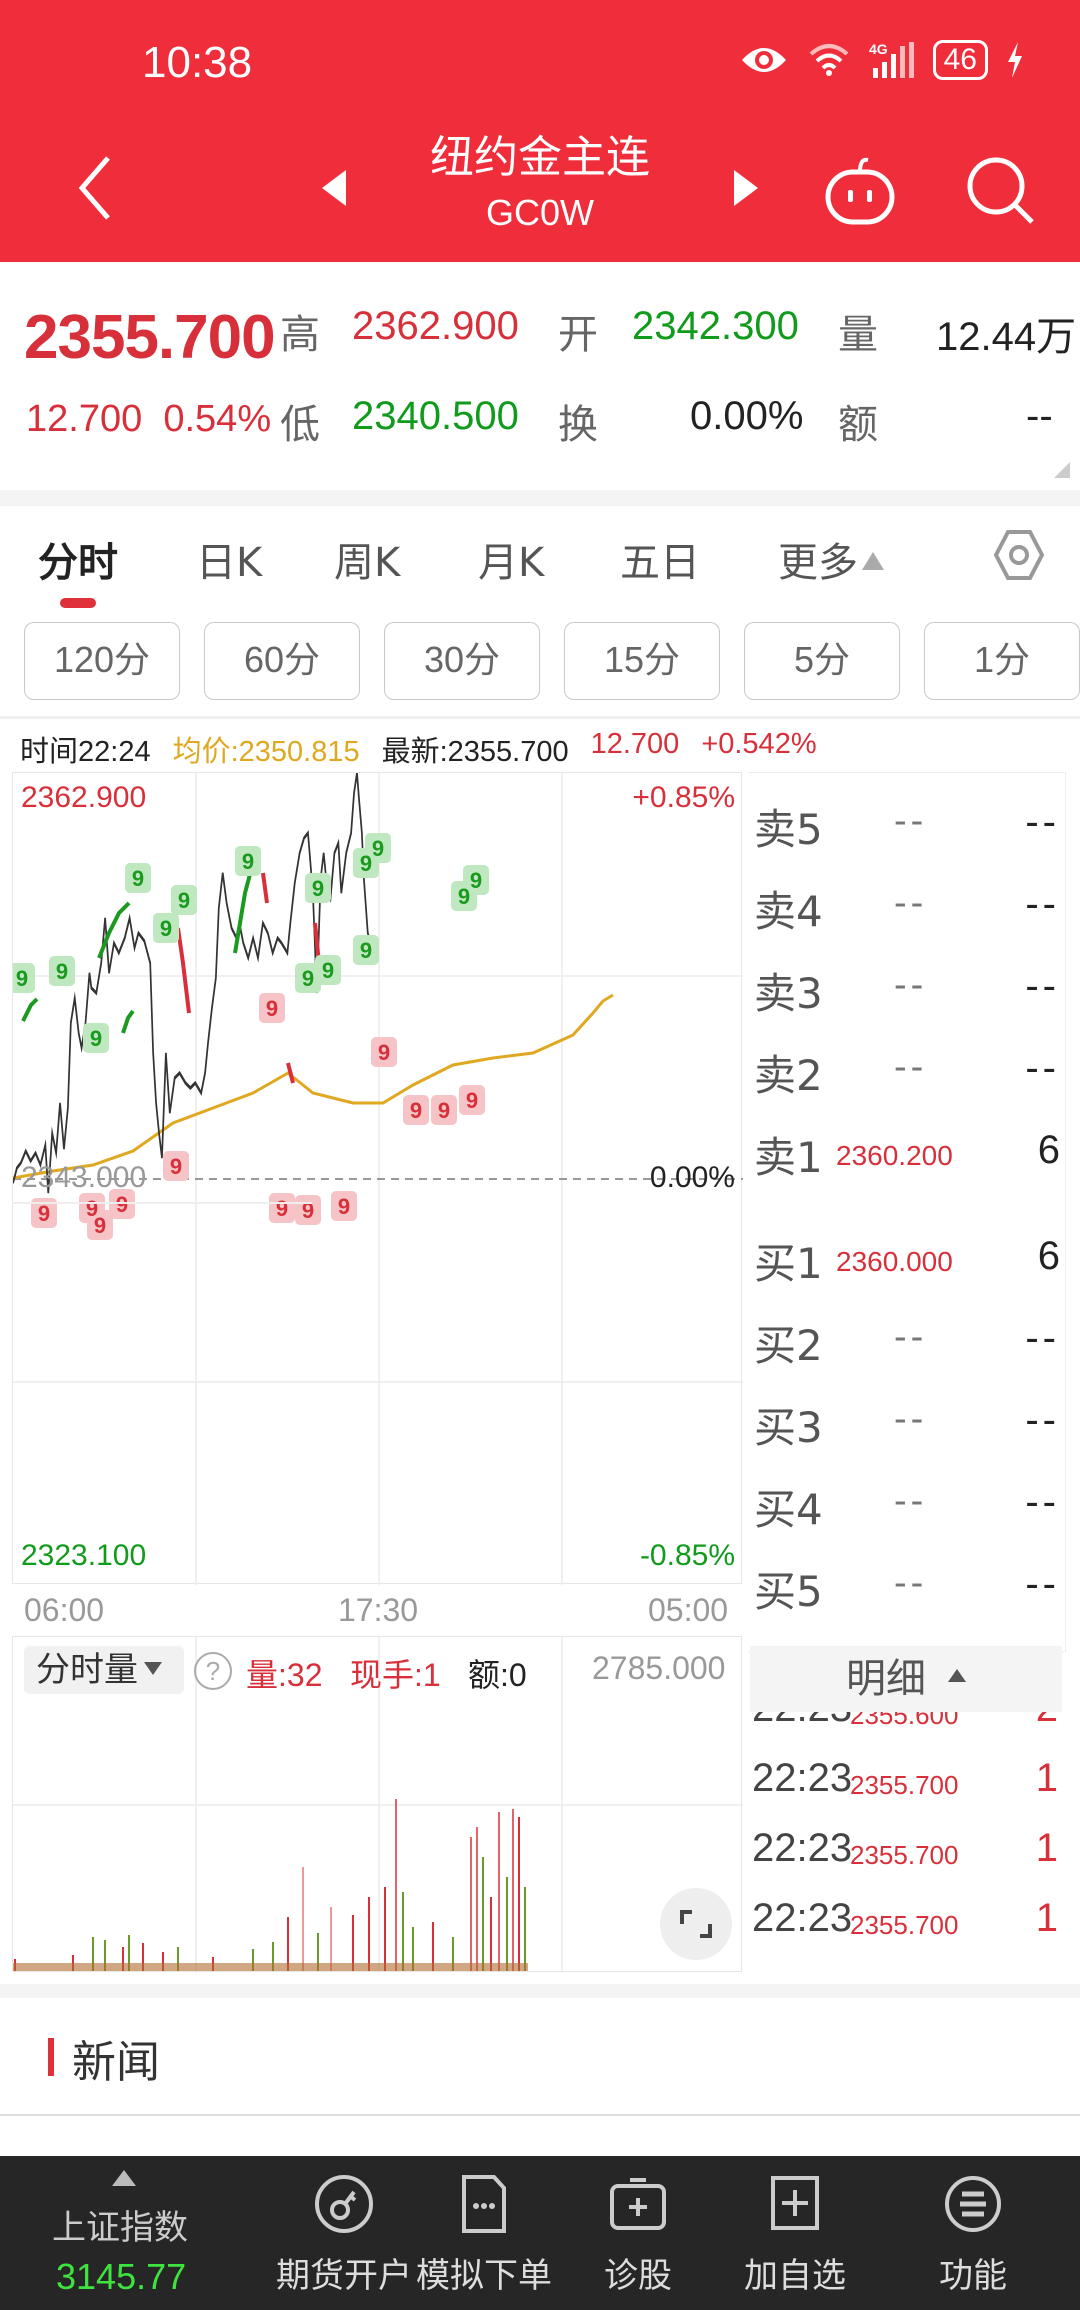 The image size is (1080, 2310). I want to click on volume-chart, so click(377, 1804).